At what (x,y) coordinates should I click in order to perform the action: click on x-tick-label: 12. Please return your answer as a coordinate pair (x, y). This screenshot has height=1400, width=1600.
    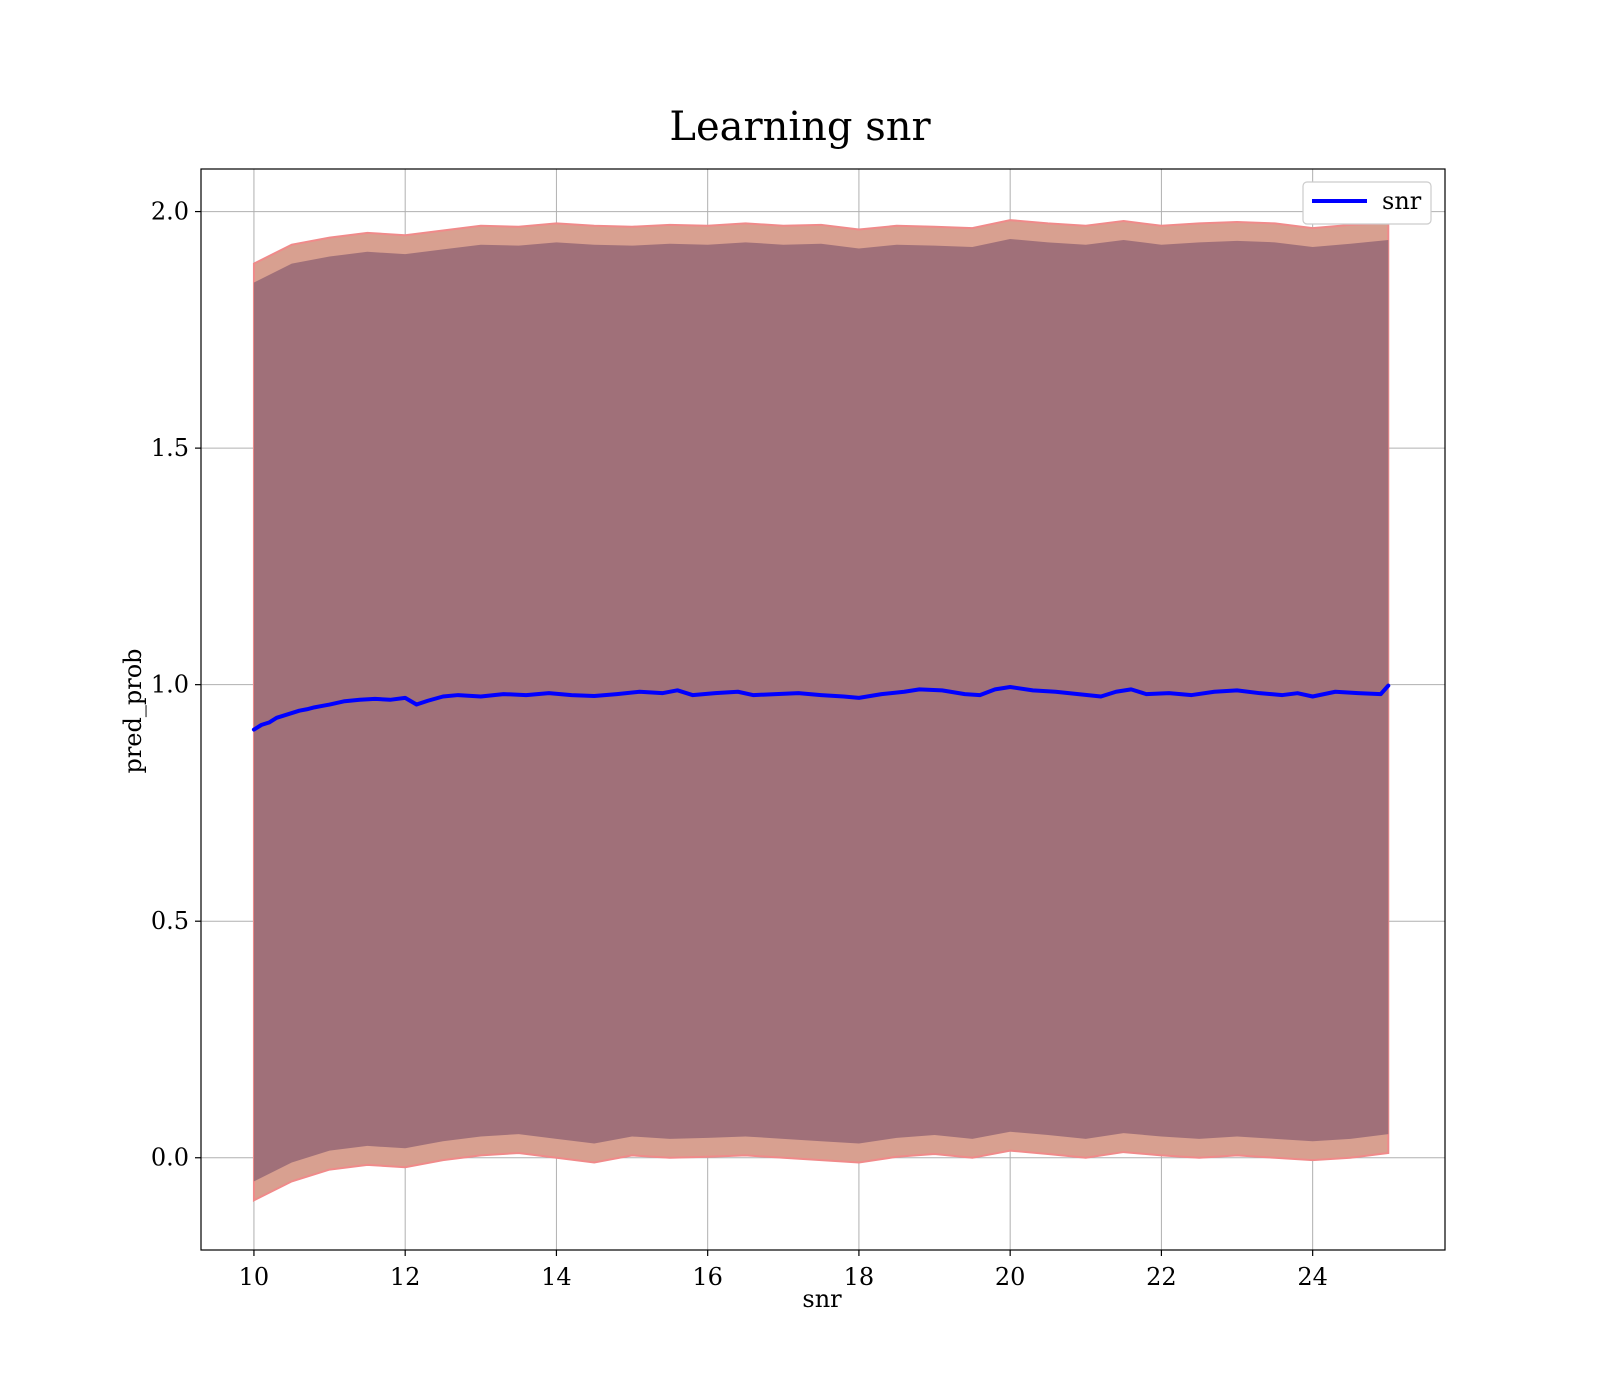
    Looking at the image, I should click on (405, 1277).